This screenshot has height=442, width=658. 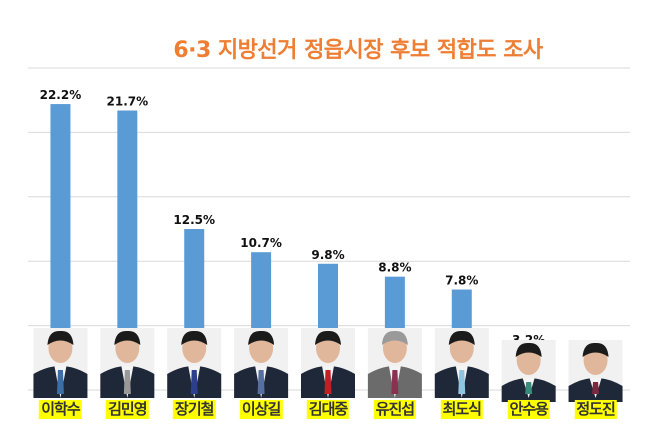 I want to click on data-label: 8.8%, so click(x=394, y=268).